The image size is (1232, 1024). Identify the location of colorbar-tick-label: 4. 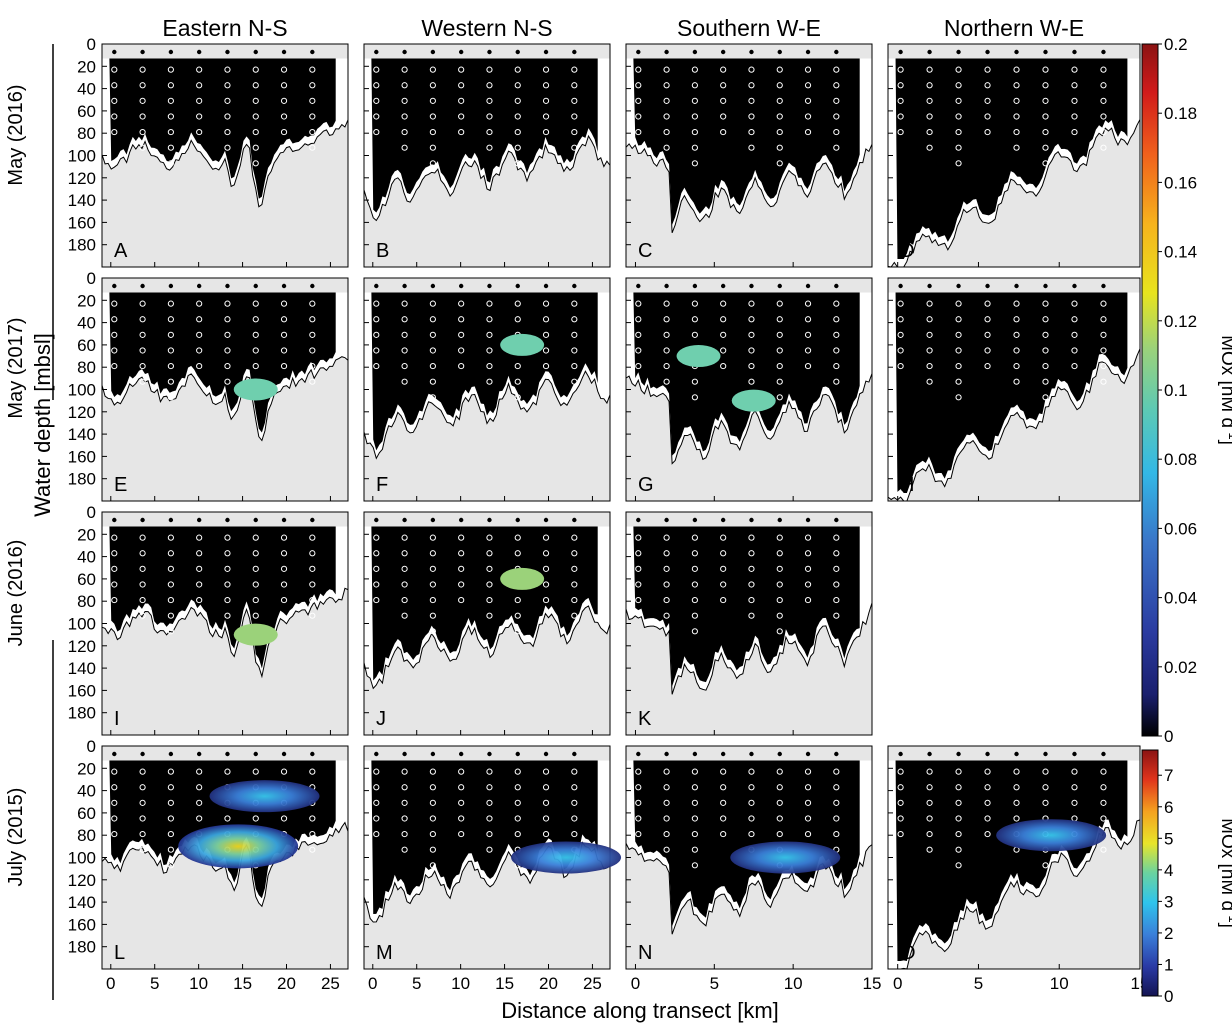
(1168, 870).